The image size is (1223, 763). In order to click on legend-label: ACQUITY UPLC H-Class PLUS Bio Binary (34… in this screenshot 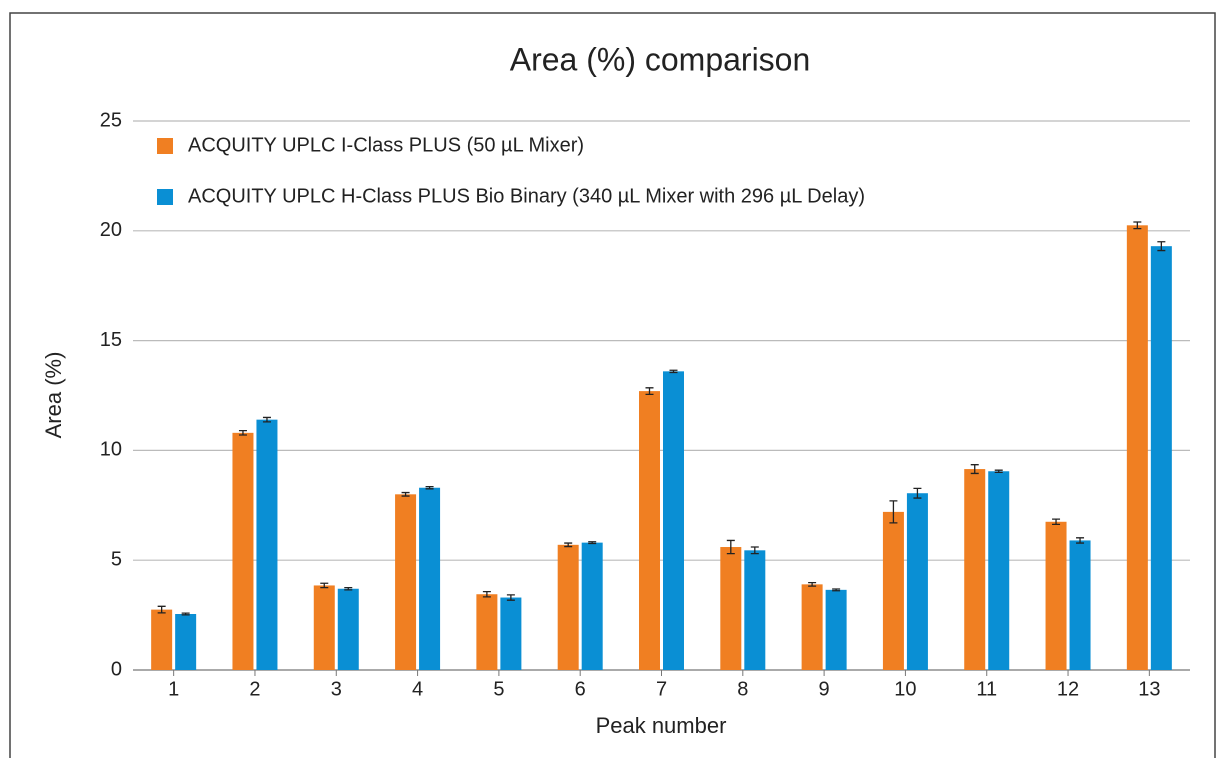, I will do `click(526, 196)`.